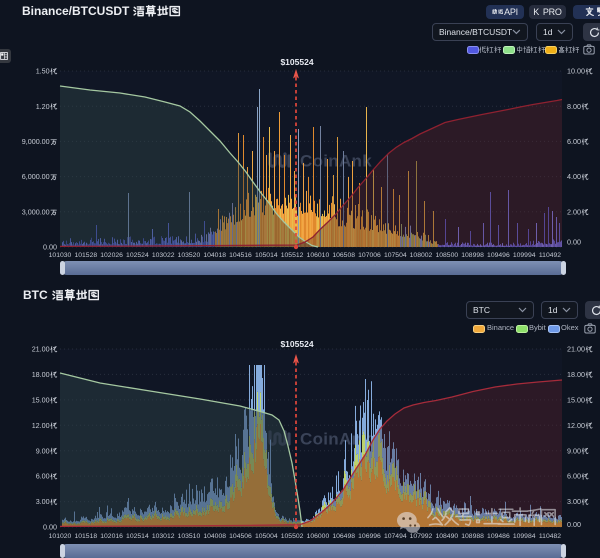 This screenshot has height=558, width=600. I want to click on svg-text: 1.50, so click(43, 71).